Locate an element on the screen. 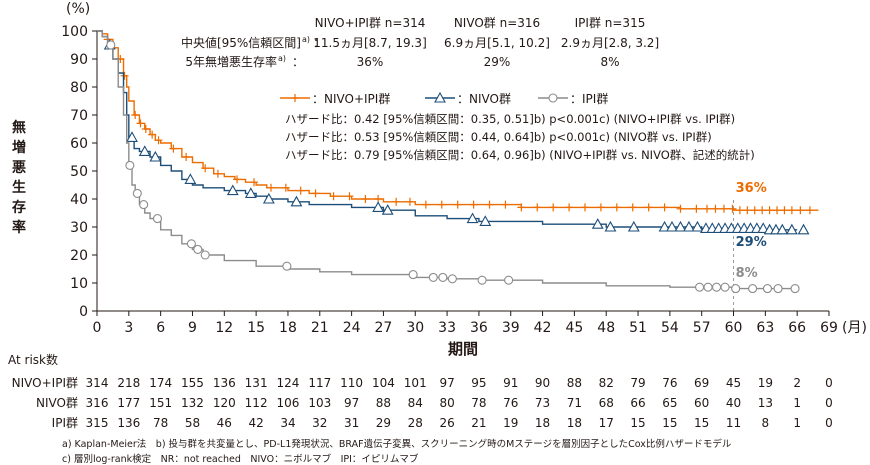 This screenshot has height=465, width=870. group-header: NIVO群 n=316 is located at coordinates (497, 23).